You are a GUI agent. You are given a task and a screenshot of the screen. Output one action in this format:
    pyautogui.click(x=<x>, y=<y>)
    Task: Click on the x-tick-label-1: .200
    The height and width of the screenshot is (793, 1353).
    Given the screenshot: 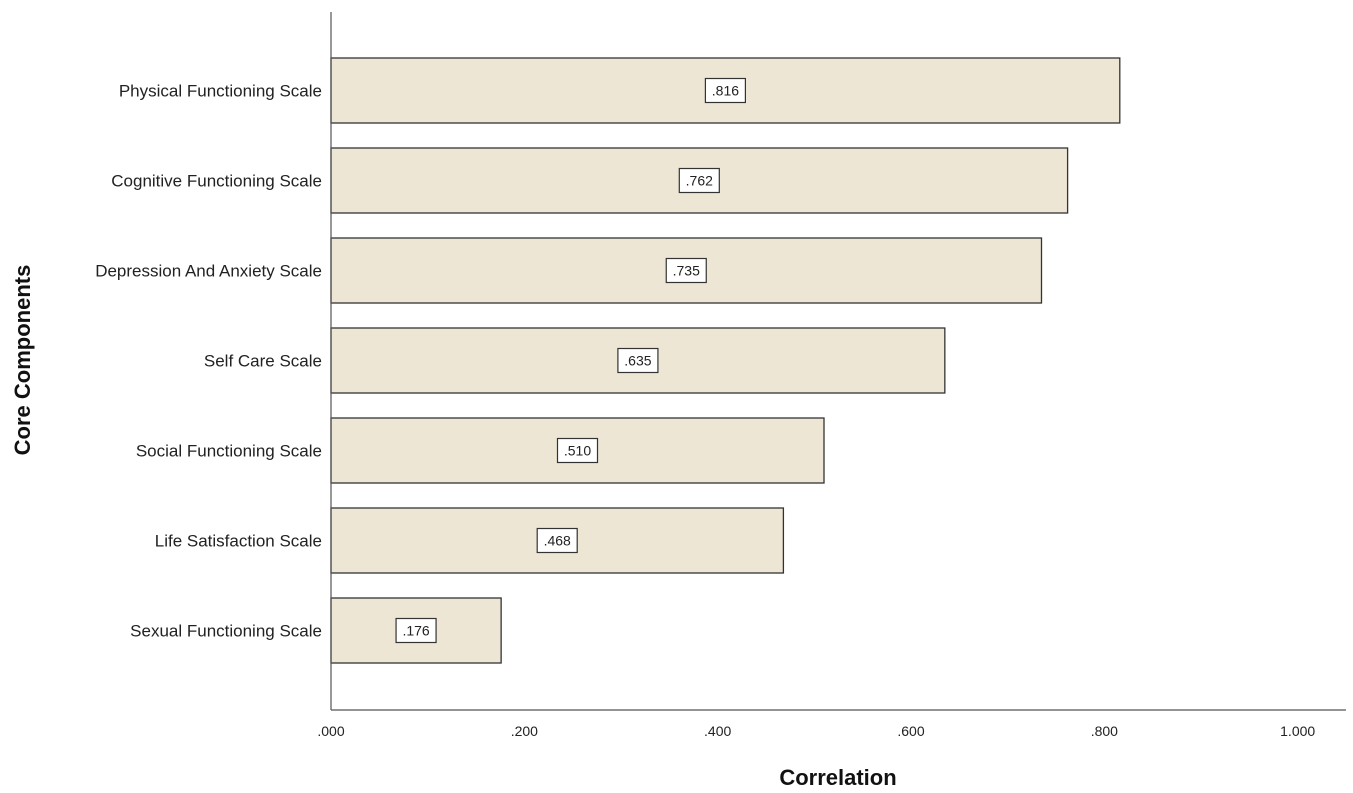 What is the action you would take?
    pyautogui.click(x=524, y=731)
    